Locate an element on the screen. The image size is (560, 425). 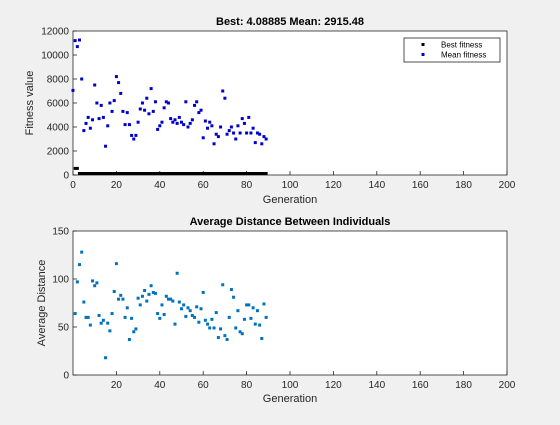
distance-x-tick-label: 20 is located at coordinates (117, 385).